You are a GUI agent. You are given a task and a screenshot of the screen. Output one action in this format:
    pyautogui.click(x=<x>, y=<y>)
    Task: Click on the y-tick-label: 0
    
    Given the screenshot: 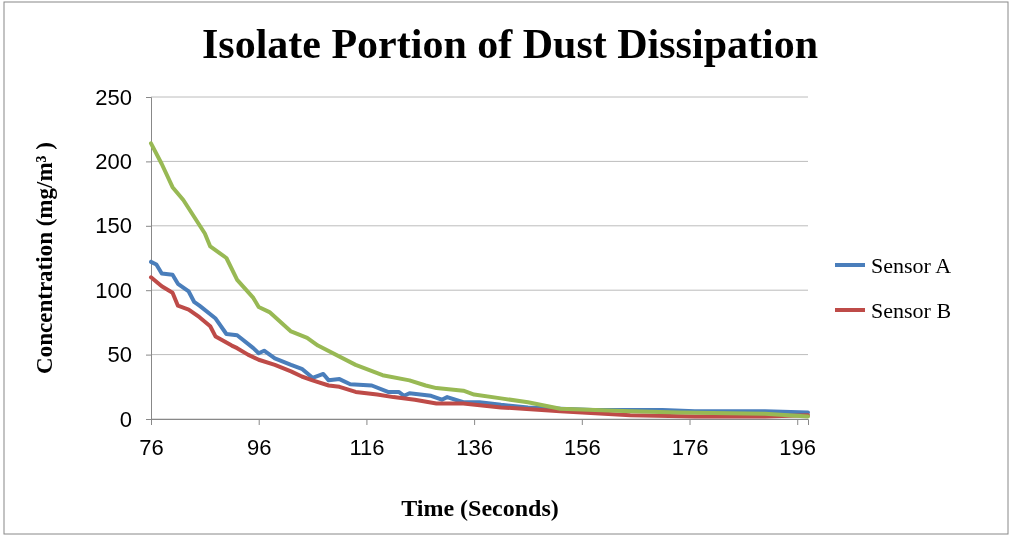 What is the action you would take?
    pyautogui.click(x=125, y=419)
    